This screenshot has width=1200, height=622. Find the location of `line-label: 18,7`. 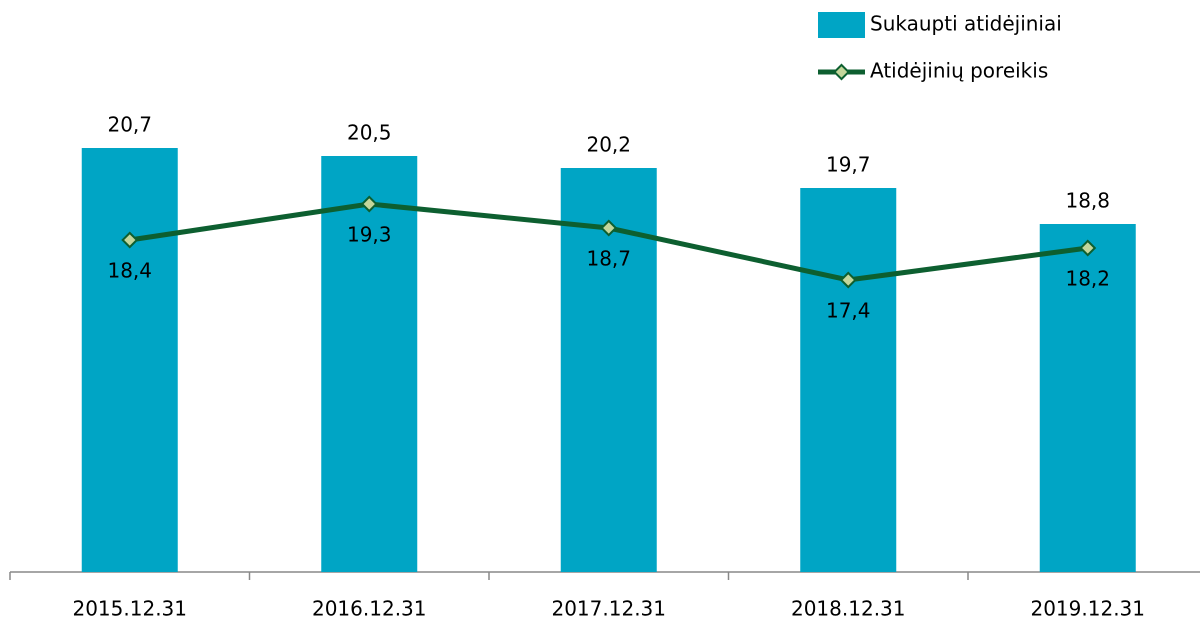

line-label: 18,7 is located at coordinates (608, 259).